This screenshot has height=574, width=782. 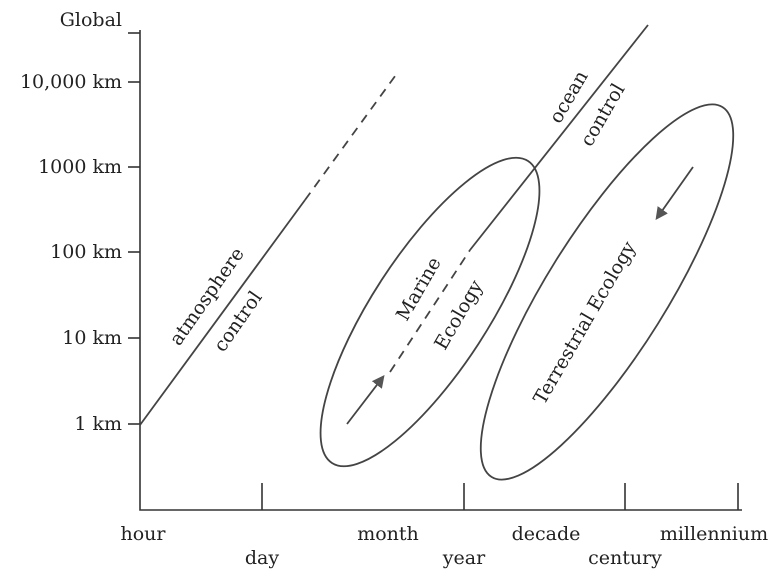 I want to click on x-label: decade, so click(x=546, y=534).